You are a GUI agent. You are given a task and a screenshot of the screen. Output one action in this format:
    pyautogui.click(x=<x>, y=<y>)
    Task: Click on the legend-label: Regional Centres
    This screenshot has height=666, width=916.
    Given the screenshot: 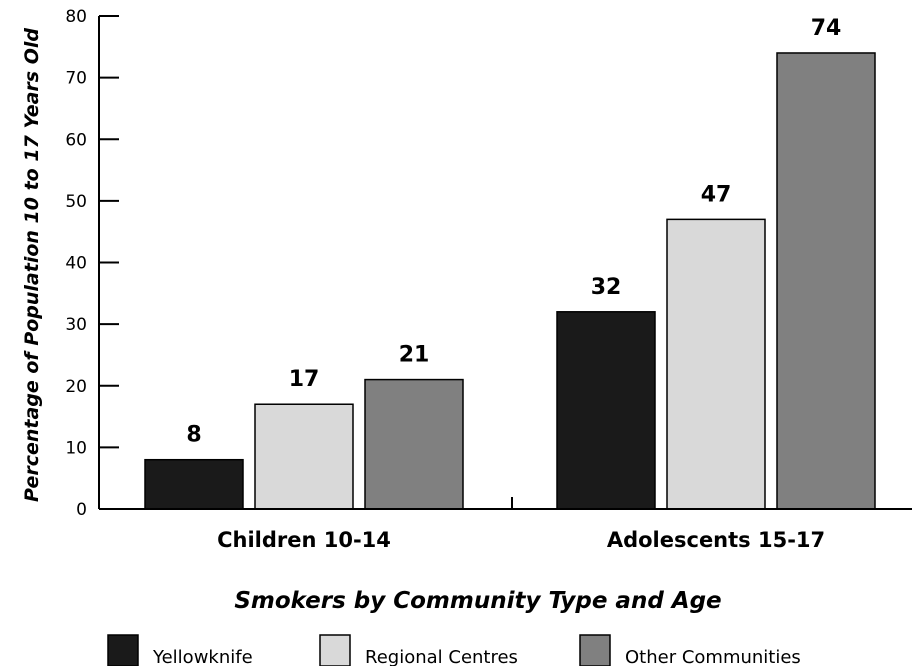 What is the action you would take?
    pyautogui.click(x=441, y=656)
    